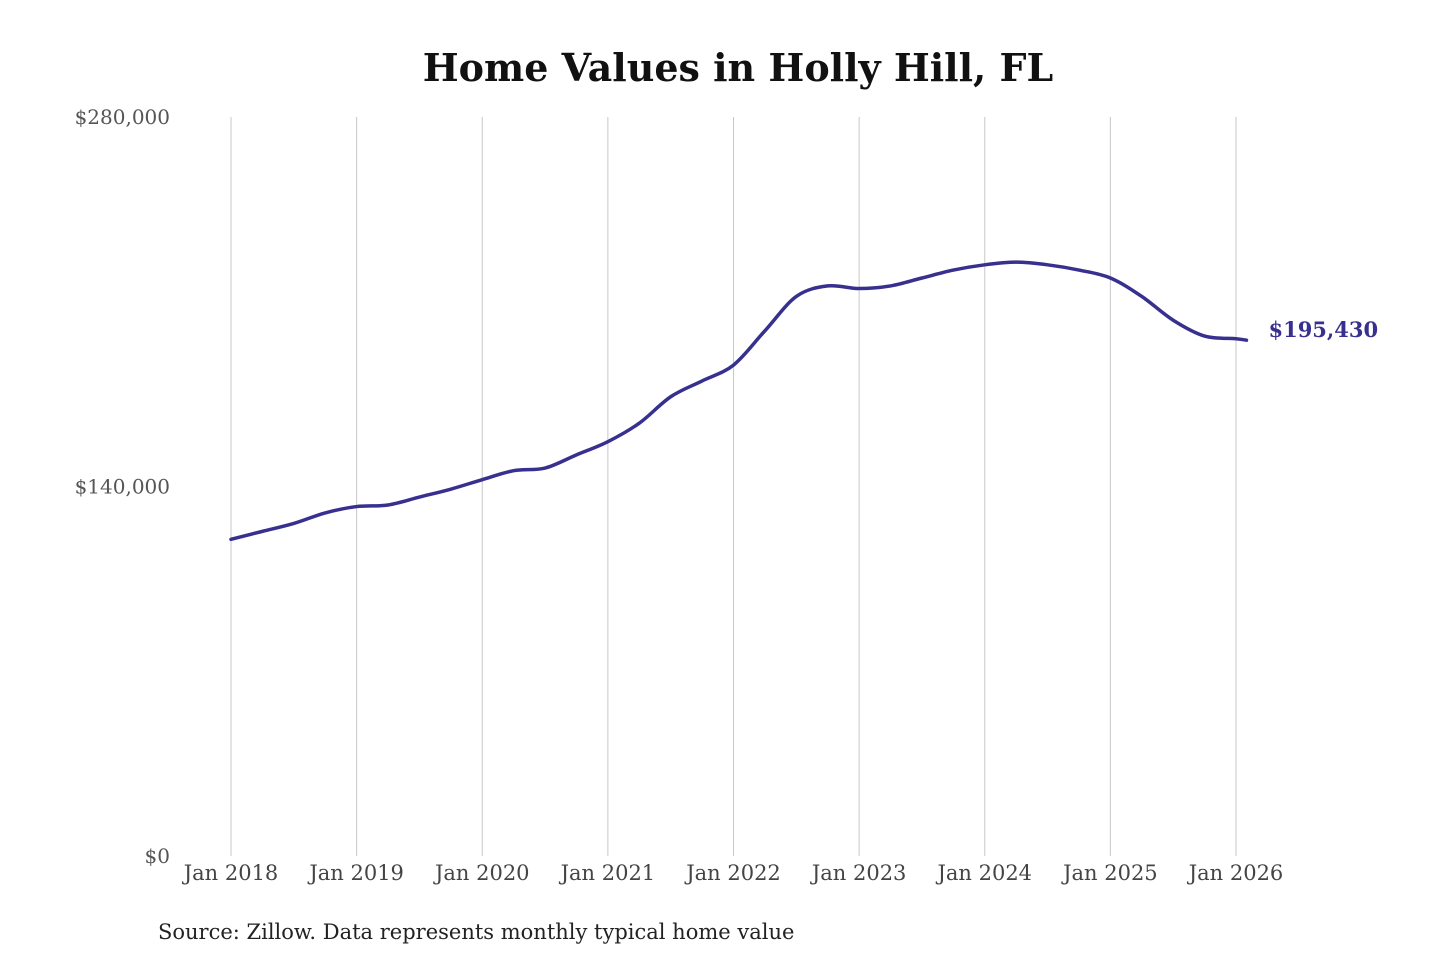 Image resolution: width=1440 pixels, height=964 pixels. What do you see at coordinates (355, 873) in the screenshot?
I see `x-tick-label: Jan 2019` at bounding box center [355, 873].